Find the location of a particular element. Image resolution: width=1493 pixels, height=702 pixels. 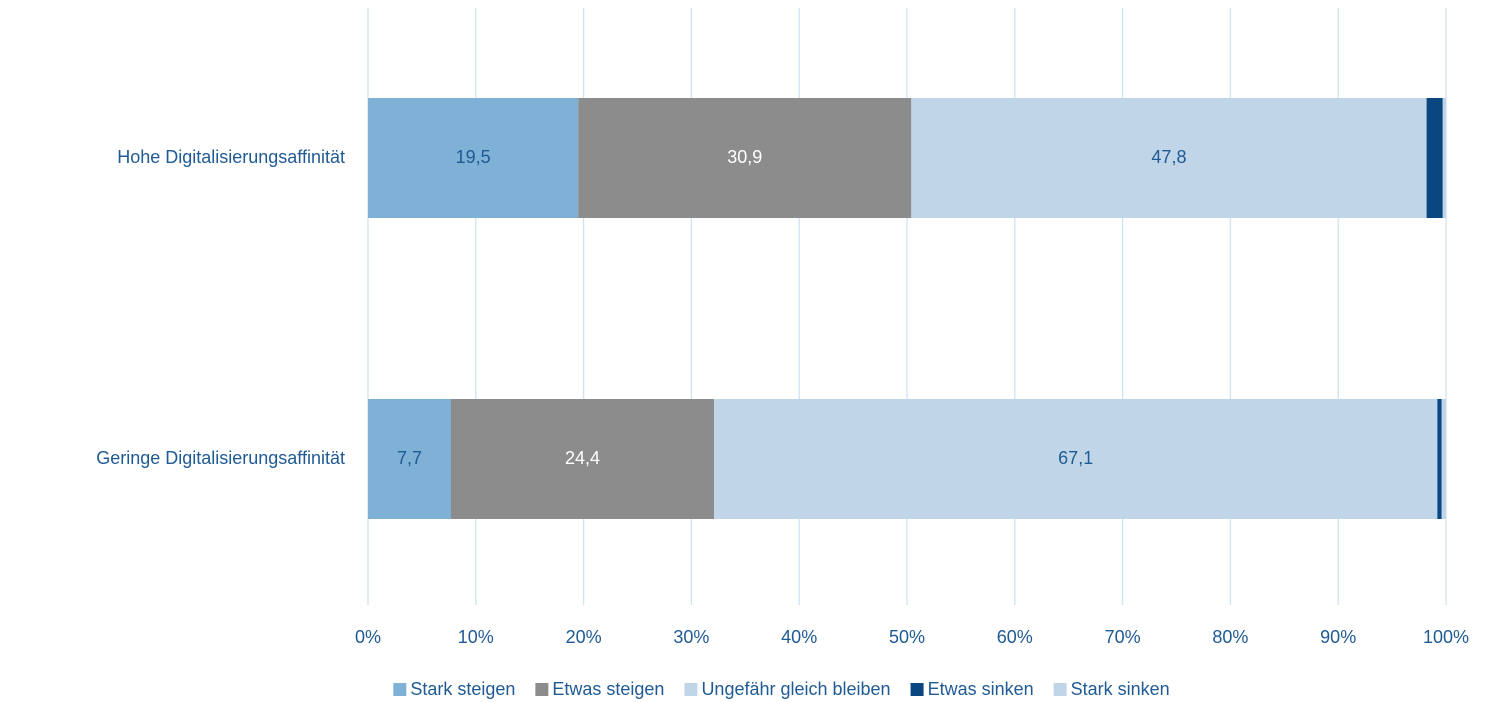

data-label: 30,9 is located at coordinates (744, 157).